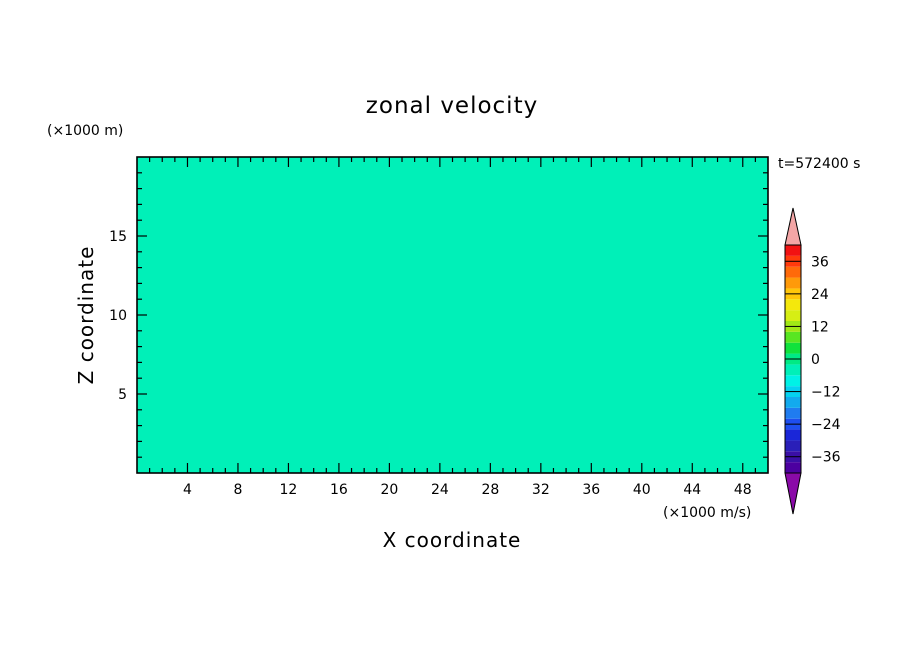 This screenshot has height=658, width=904. I want to click on y-tick-label: 15, so click(118, 237).